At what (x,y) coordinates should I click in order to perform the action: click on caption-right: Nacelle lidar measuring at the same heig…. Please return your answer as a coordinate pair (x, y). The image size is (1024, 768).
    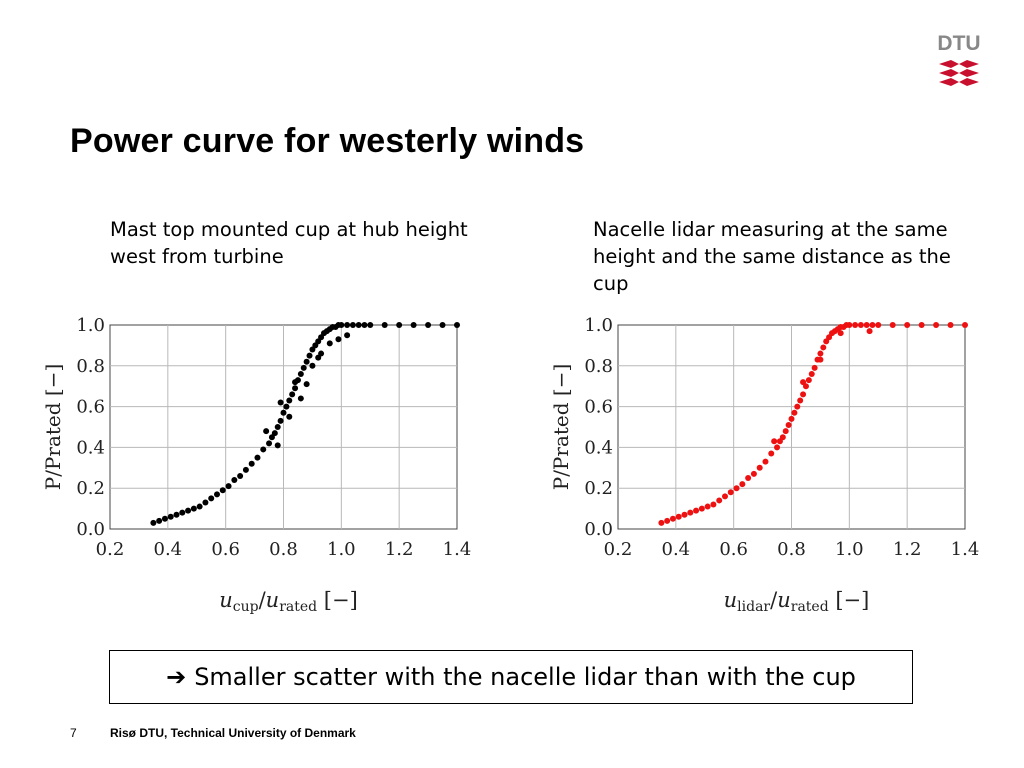
    Looking at the image, I should click on (772, 256).